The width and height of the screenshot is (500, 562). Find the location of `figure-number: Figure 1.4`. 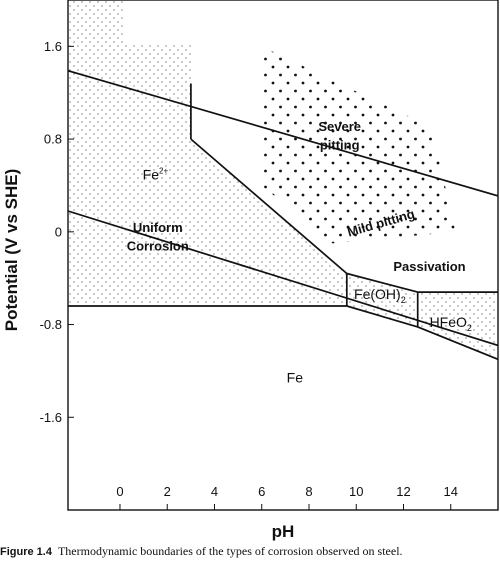

figure-number: Figure 1.4 is located at coordinates (26, 552).